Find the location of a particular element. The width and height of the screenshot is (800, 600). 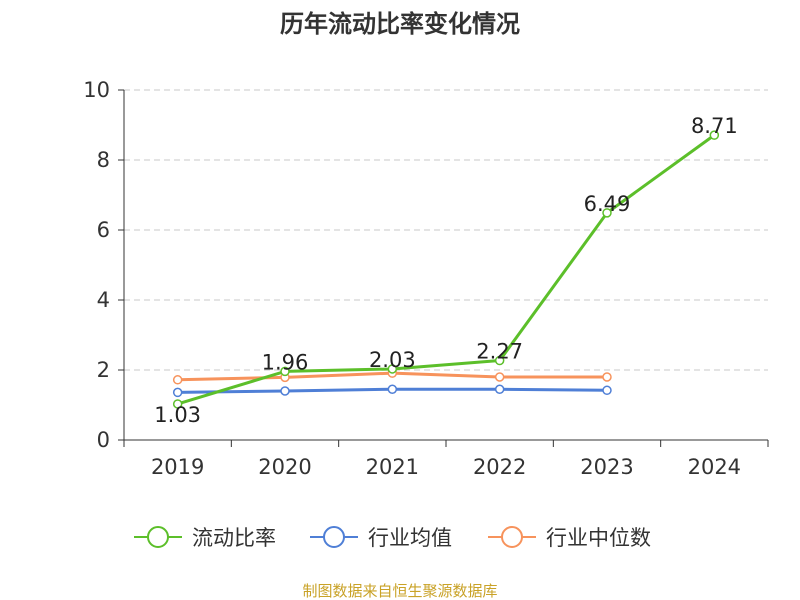

data-label: 8.71 is located at coordinates (714, 126).